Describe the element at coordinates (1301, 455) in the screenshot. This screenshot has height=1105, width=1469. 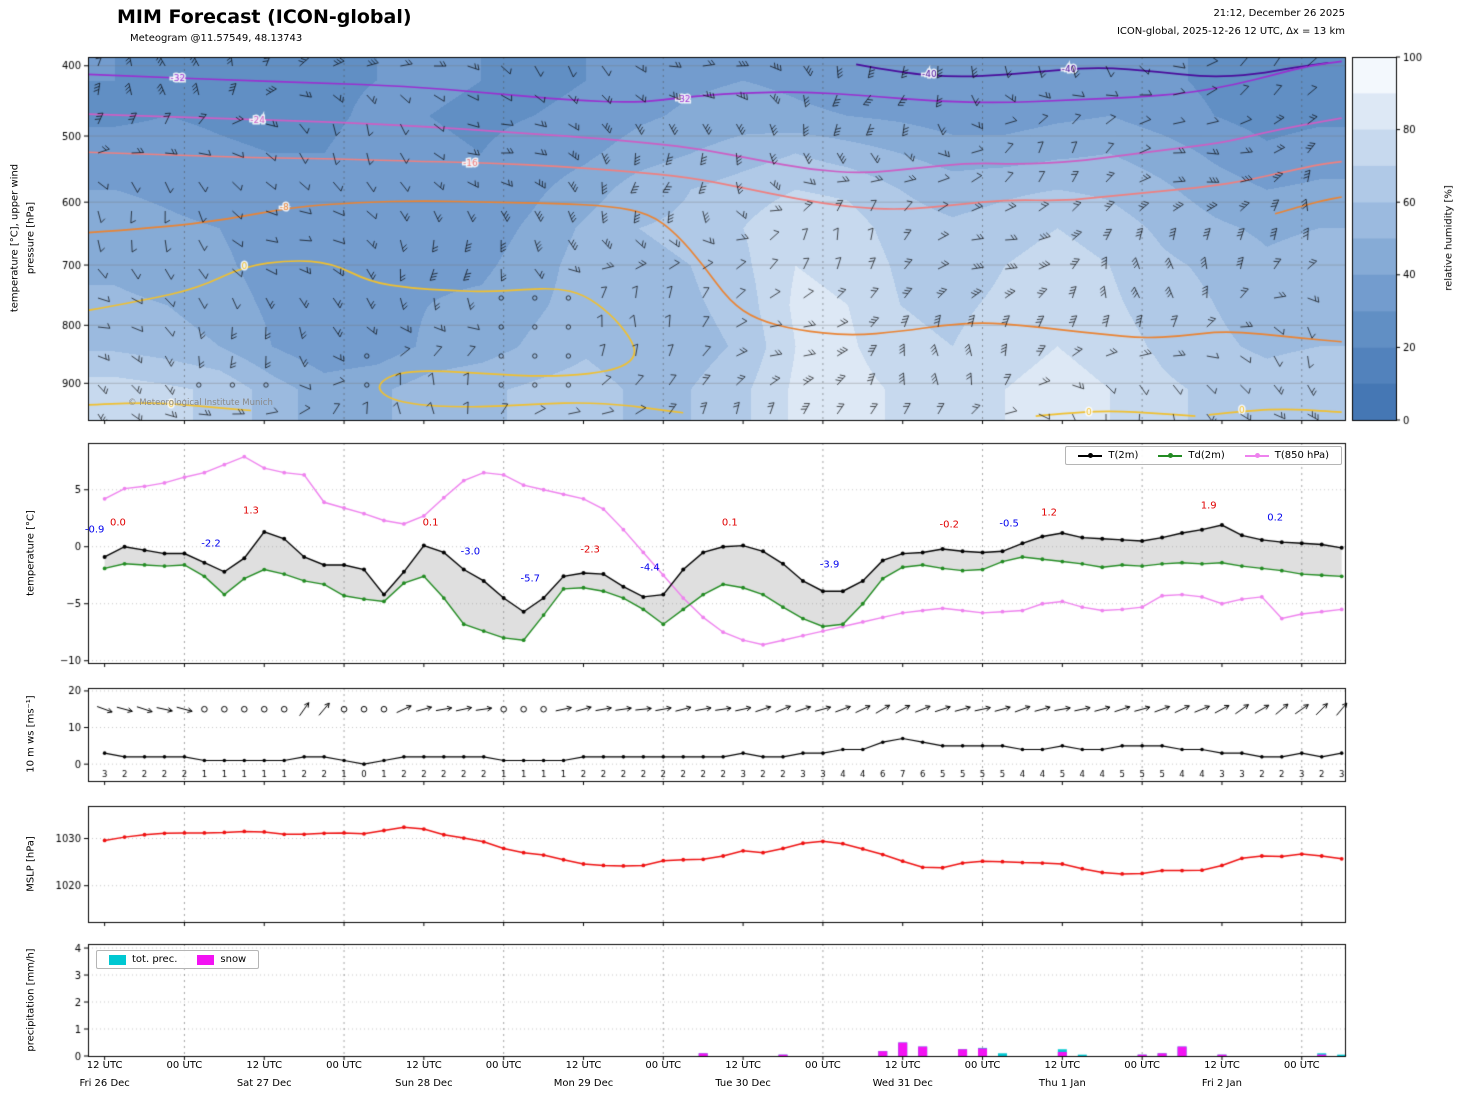
I see `legend-label-t850: T(850 hPa)` at that location.